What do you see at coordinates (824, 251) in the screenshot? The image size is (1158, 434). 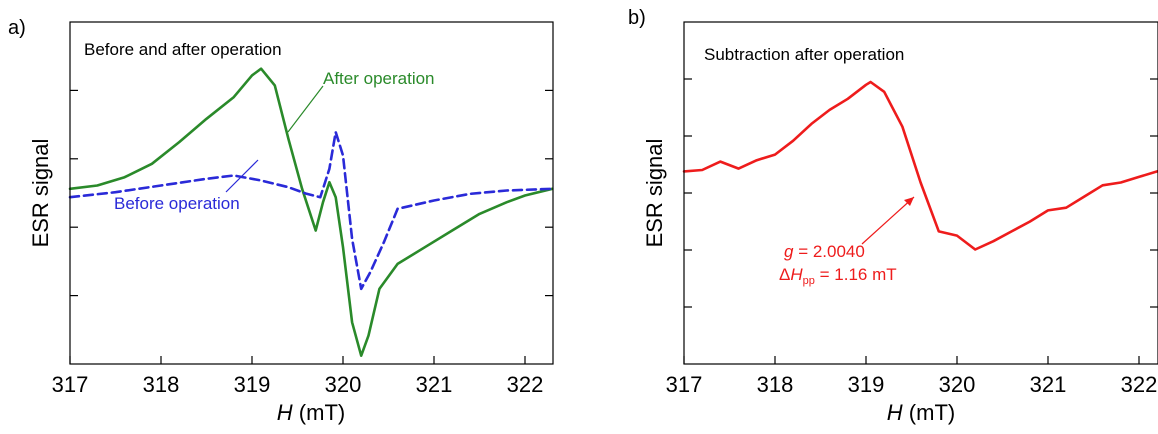 I see `g-value-label: g = 2.0040` at bounding box center [824, 251].